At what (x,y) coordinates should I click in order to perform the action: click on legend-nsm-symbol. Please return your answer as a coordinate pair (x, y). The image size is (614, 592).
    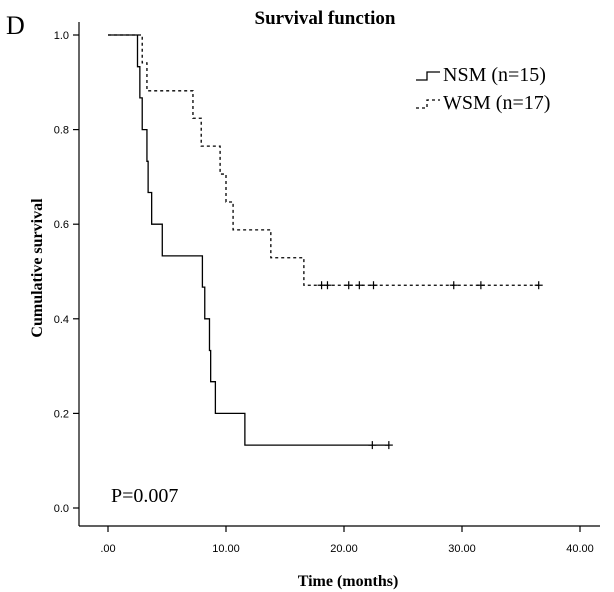
    Looking at the image, I should click on (428, 76).